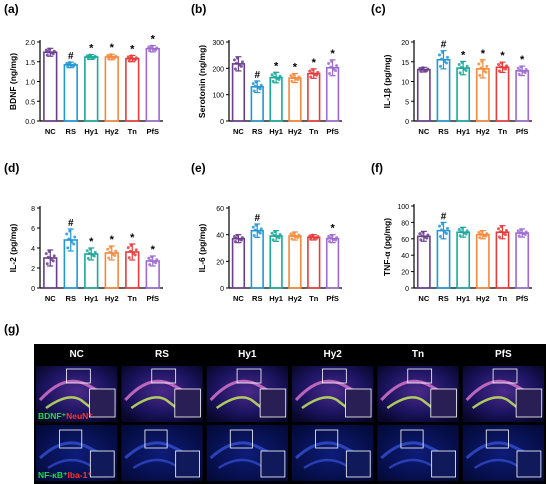 This screenshot has width=550, height=484. What do you see at coordinates (77, 453) in the screenshot?
I see `tile-nfkb-NC` at bounding box center [77, 453].